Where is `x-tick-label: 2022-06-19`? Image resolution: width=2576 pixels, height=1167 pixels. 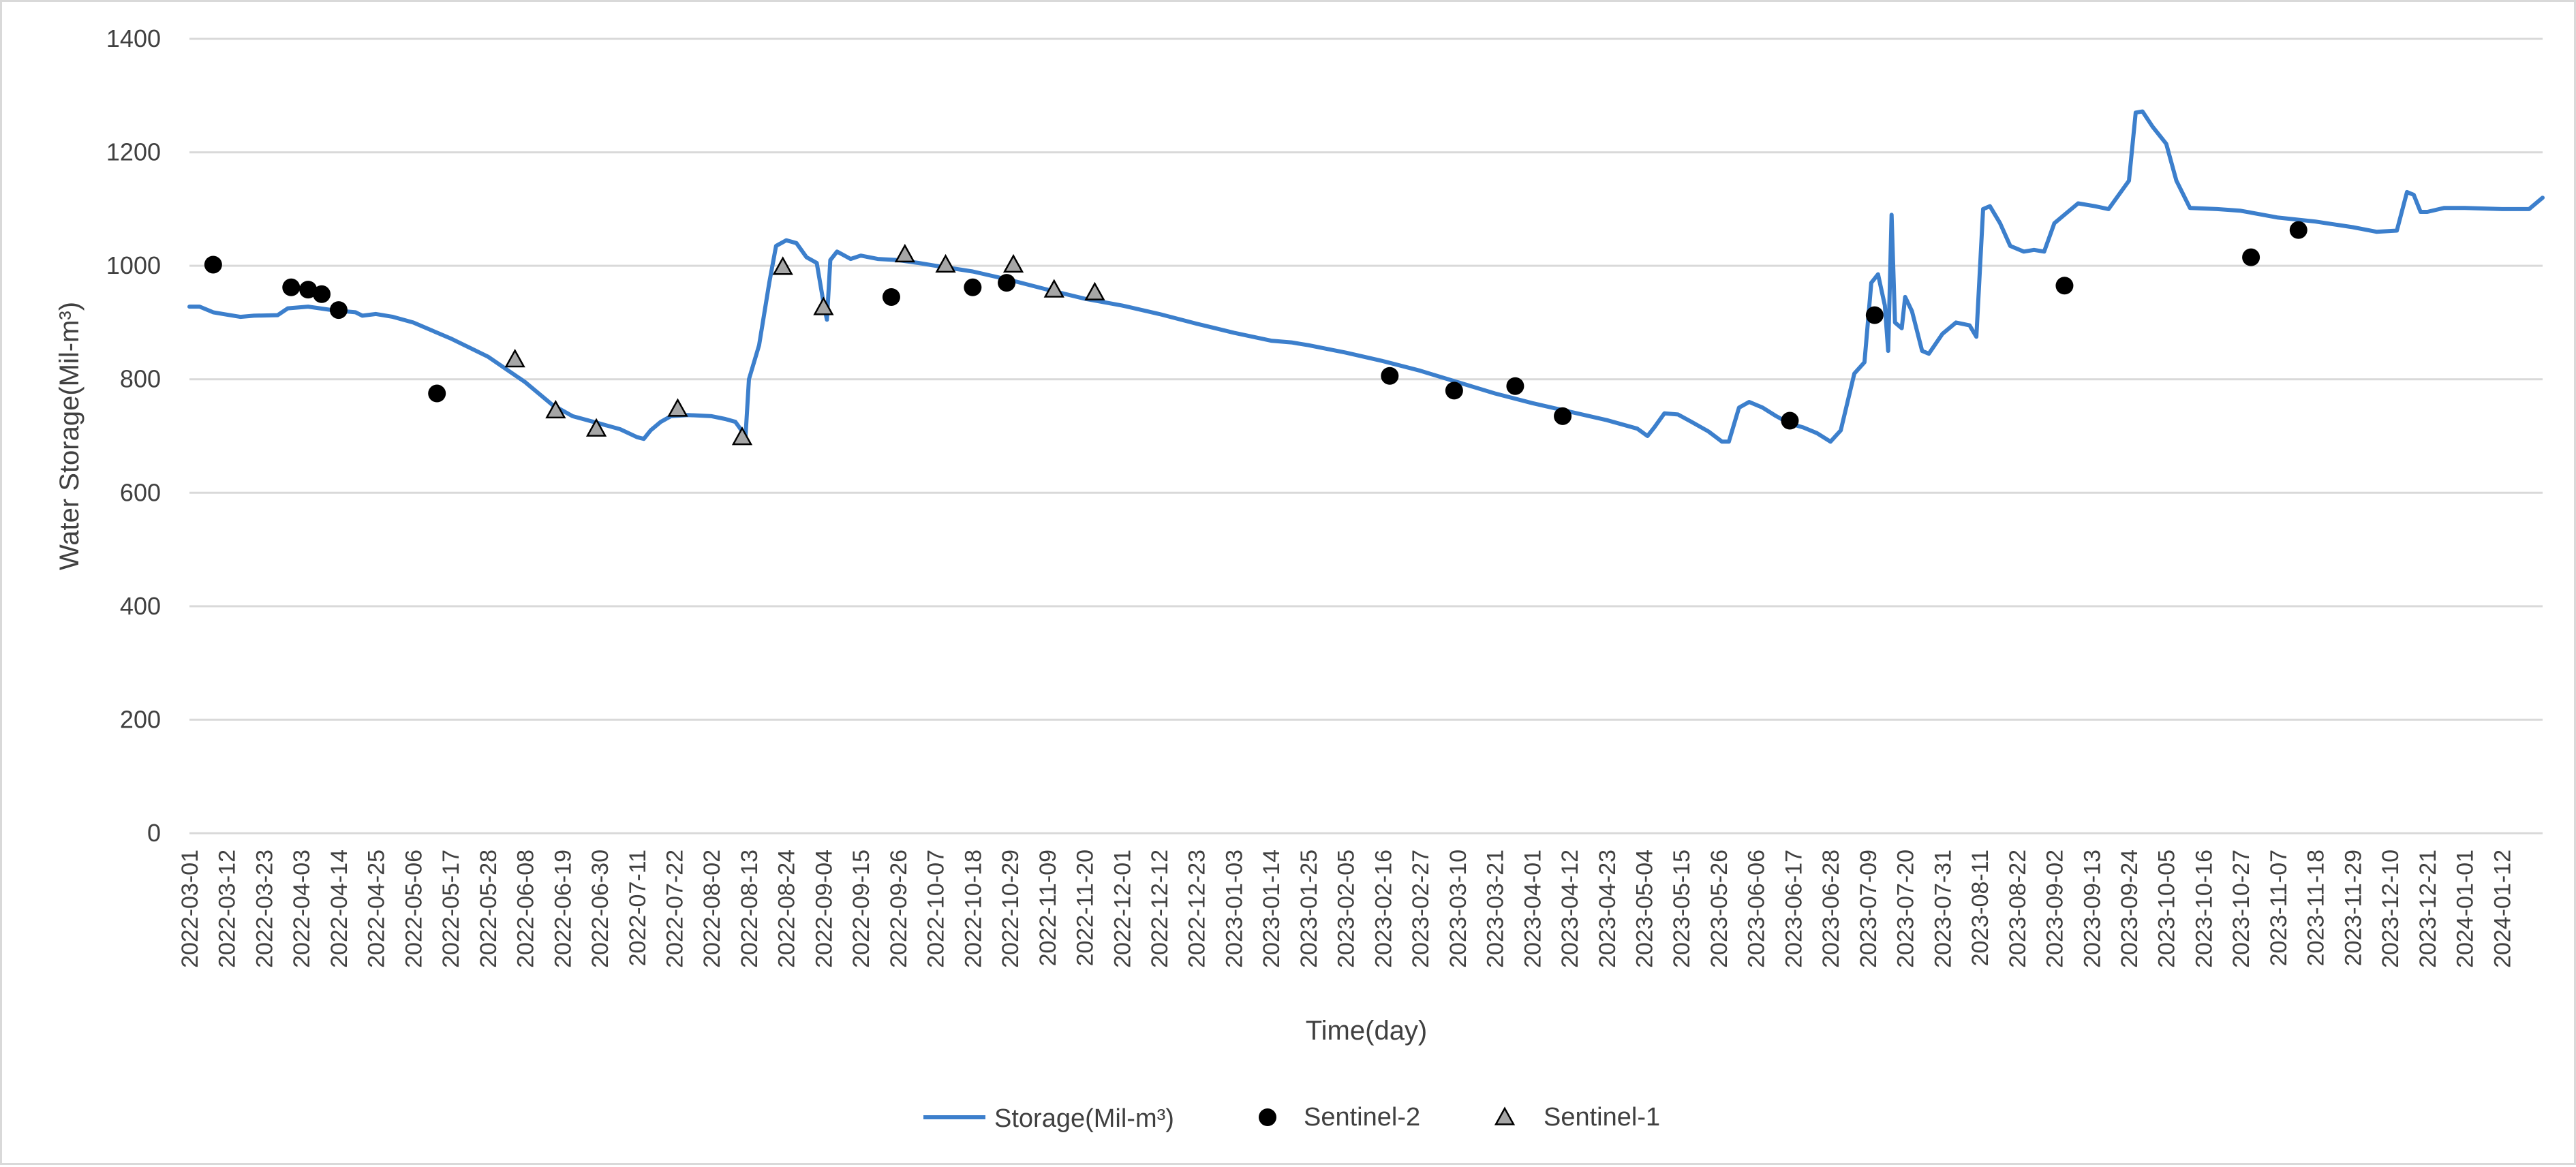 x-tick-label: 2022-06-19 is located at coordinates (563, 909).